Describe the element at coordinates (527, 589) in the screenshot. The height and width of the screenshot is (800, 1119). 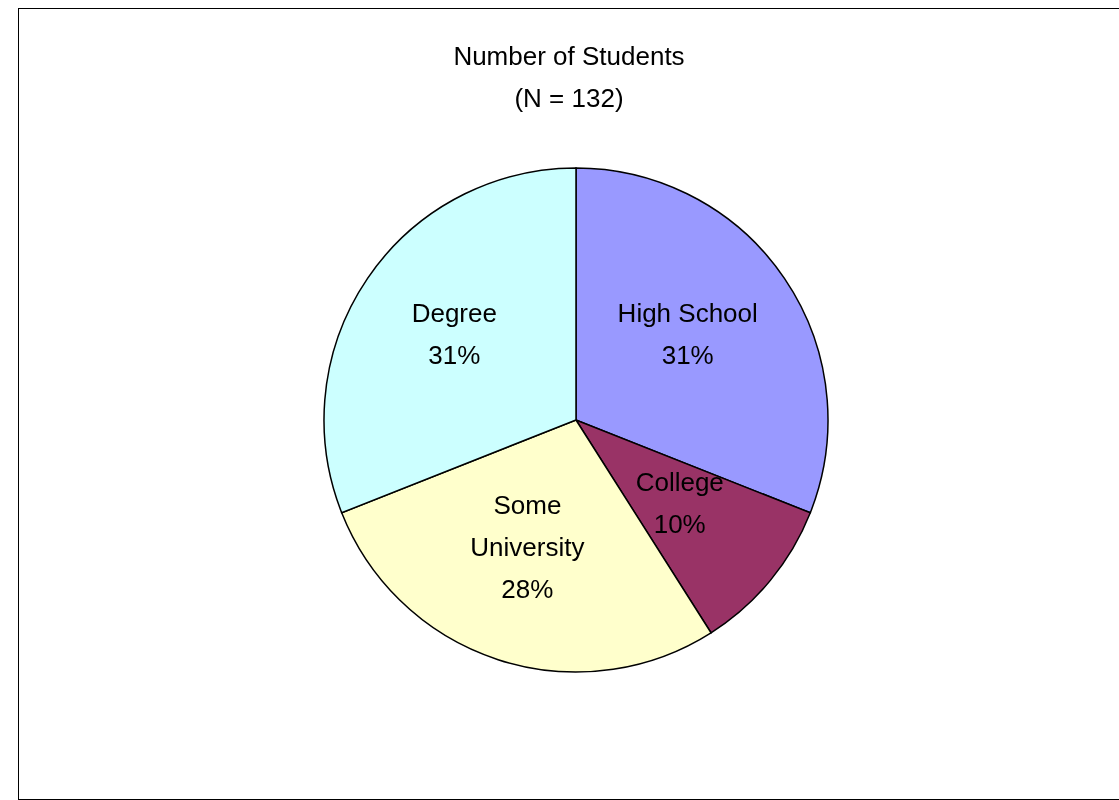
I see `data-label: 28%` at that location.